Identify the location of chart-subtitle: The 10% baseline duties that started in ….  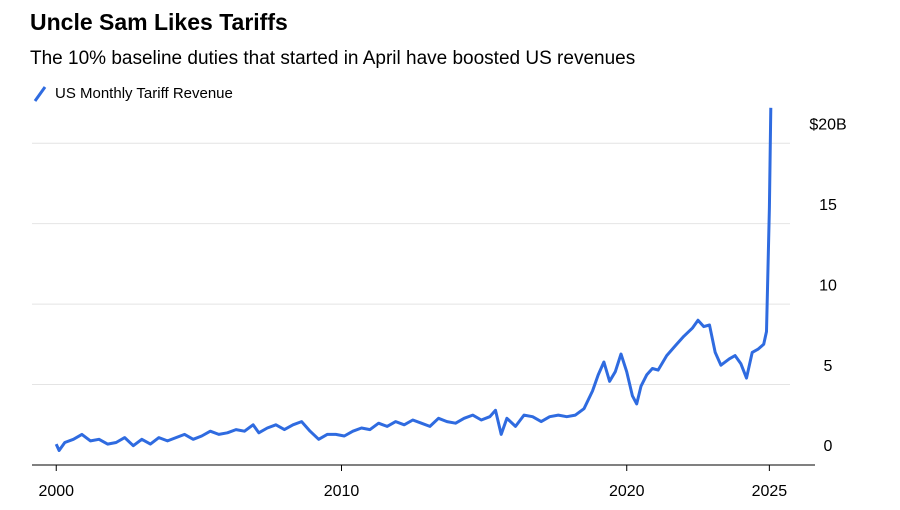
(332, 58).